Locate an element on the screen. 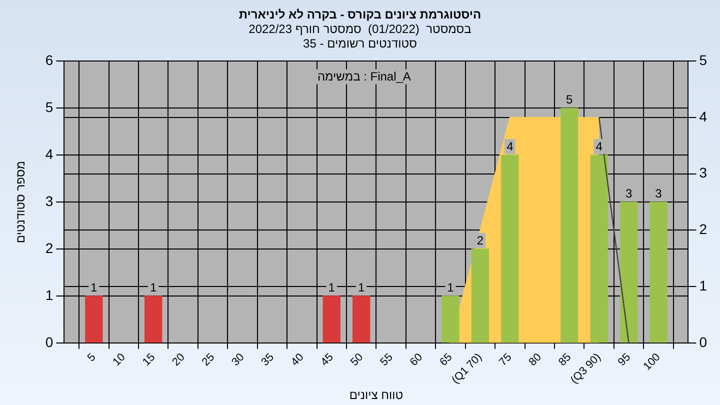 The image size is (720, 405). x-tick-label: 10 is located at coordinates (119, 359).